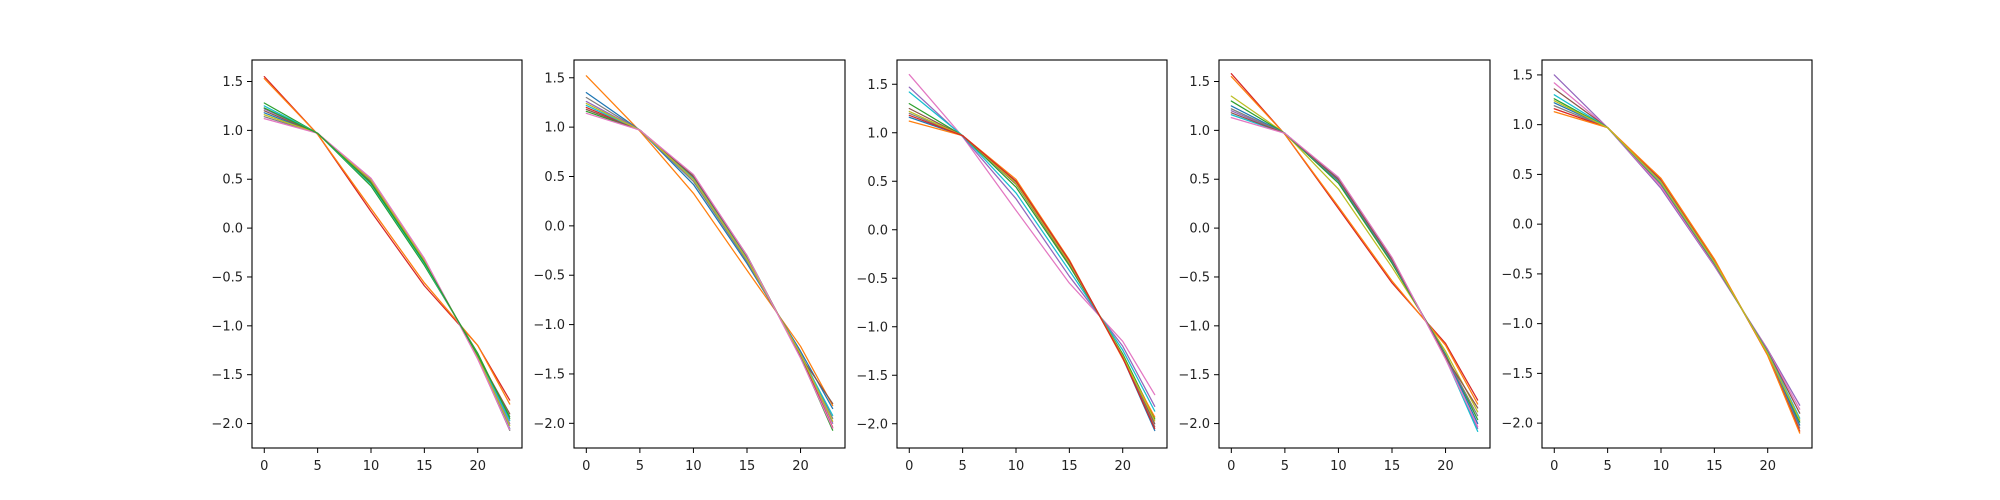  I want to click on chart-panel-2: 0 5 10 15 20 1.5 1.0 0.5 0.0 −0.5 −1.0 −1.5 −2.0, so click(689, 266).